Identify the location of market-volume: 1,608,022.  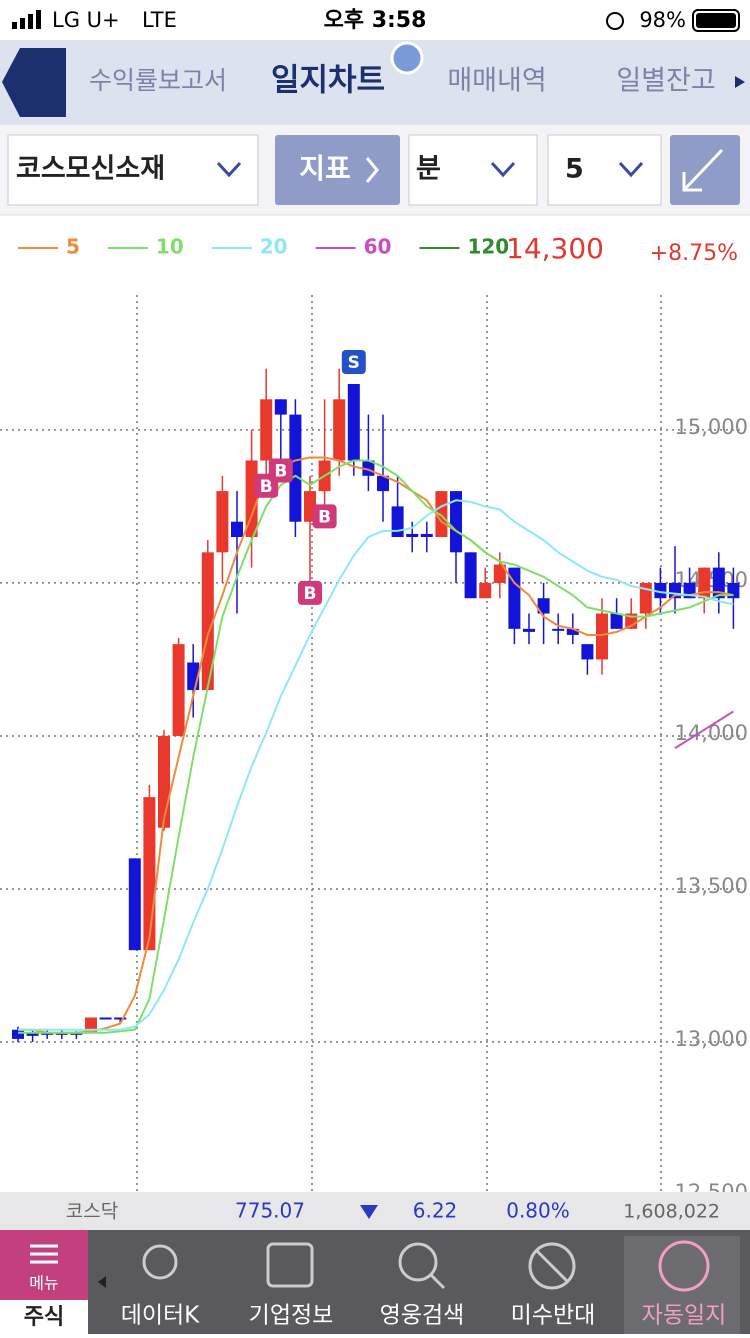
(671, 1212).